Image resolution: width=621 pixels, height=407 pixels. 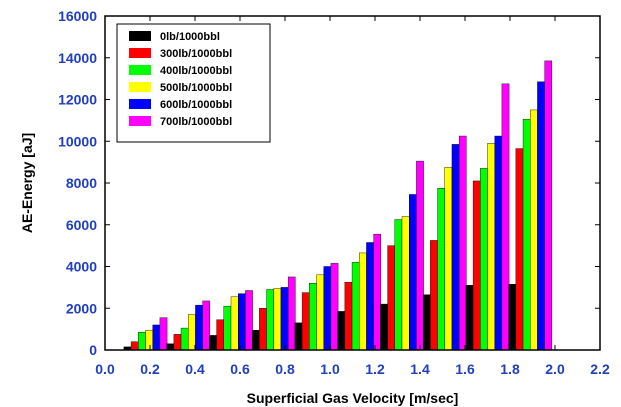 I want to click on y-tick-label: 2000, so click(x=81, y=308).